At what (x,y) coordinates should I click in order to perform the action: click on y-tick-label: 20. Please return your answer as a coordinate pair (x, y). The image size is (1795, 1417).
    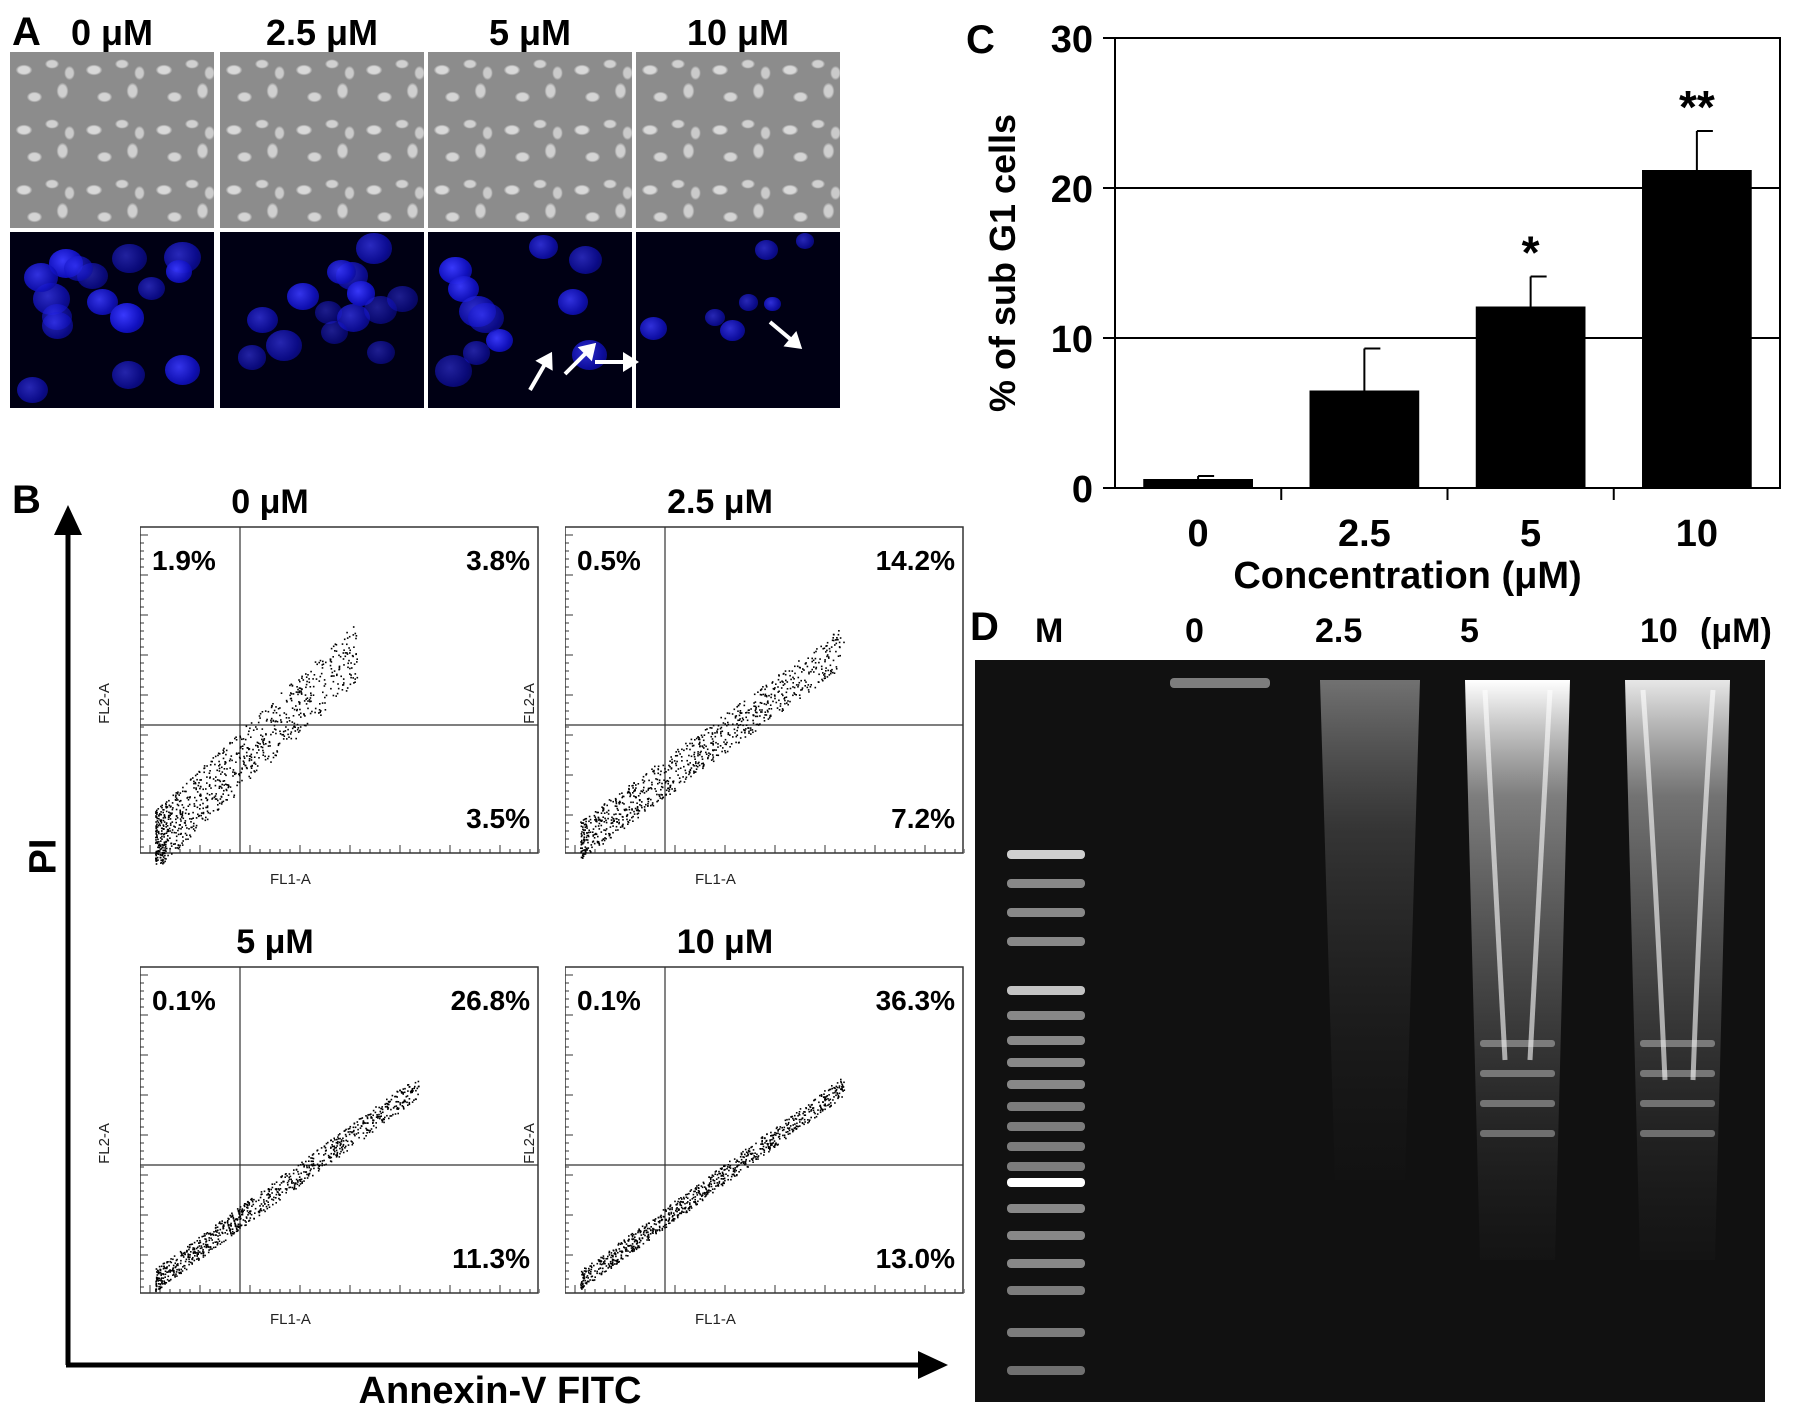
    Looking at the image, I should click on (1072, 190).